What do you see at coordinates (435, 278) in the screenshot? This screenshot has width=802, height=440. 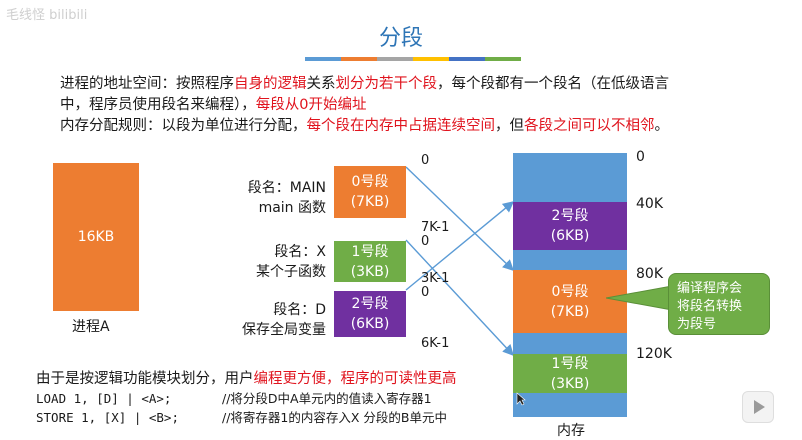 I see `seg1-end: 3K-1` at bounding box center [435, 278].